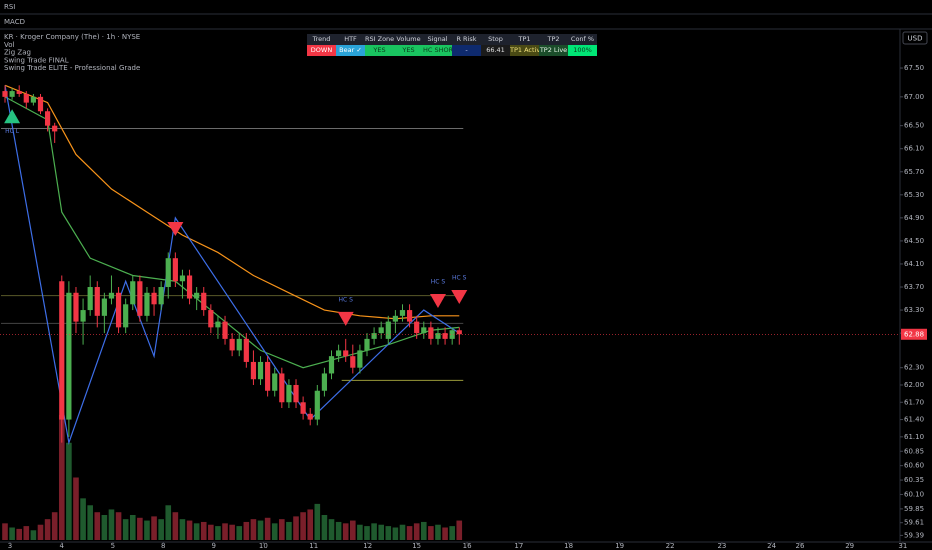 The width and height of the screenshot is (932, 550). I want to click on y-tick-label: 59.61, so click(914, 523).